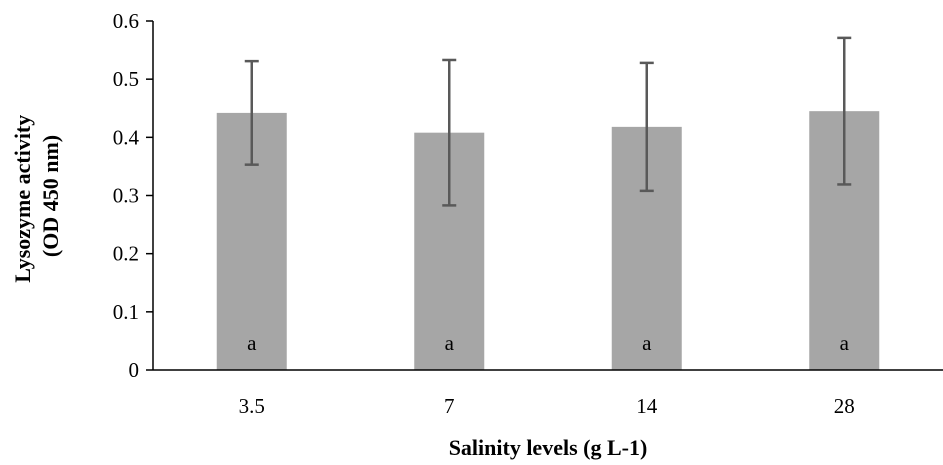 This screenshot has height=465, width=943. I want to click on y-tick-label: 0.1, so click(126, 312).